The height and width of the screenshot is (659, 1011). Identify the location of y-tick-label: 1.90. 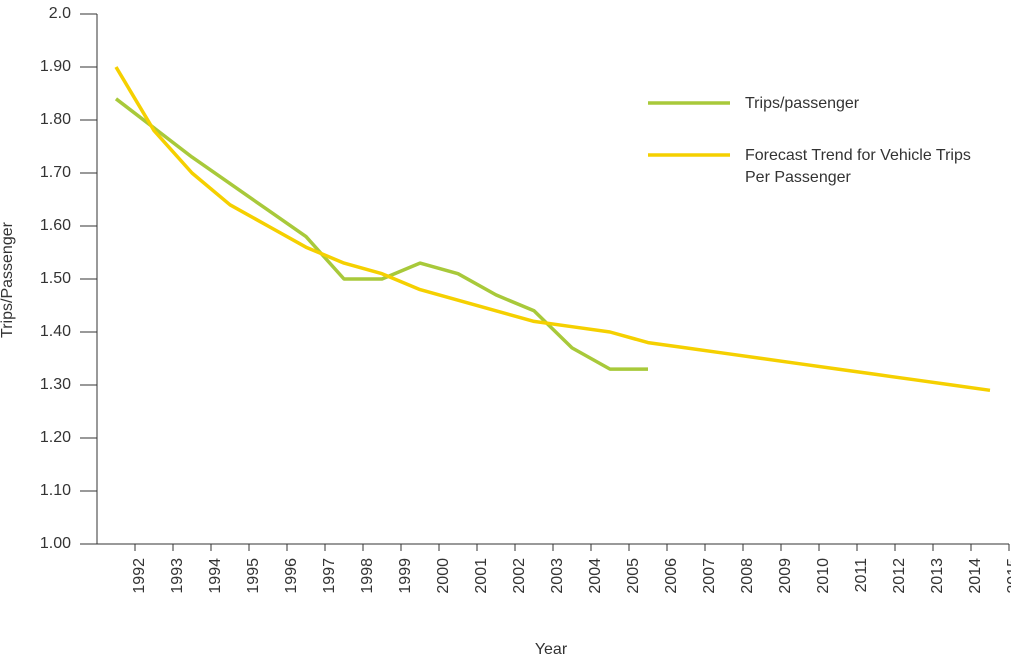
(55, 66).